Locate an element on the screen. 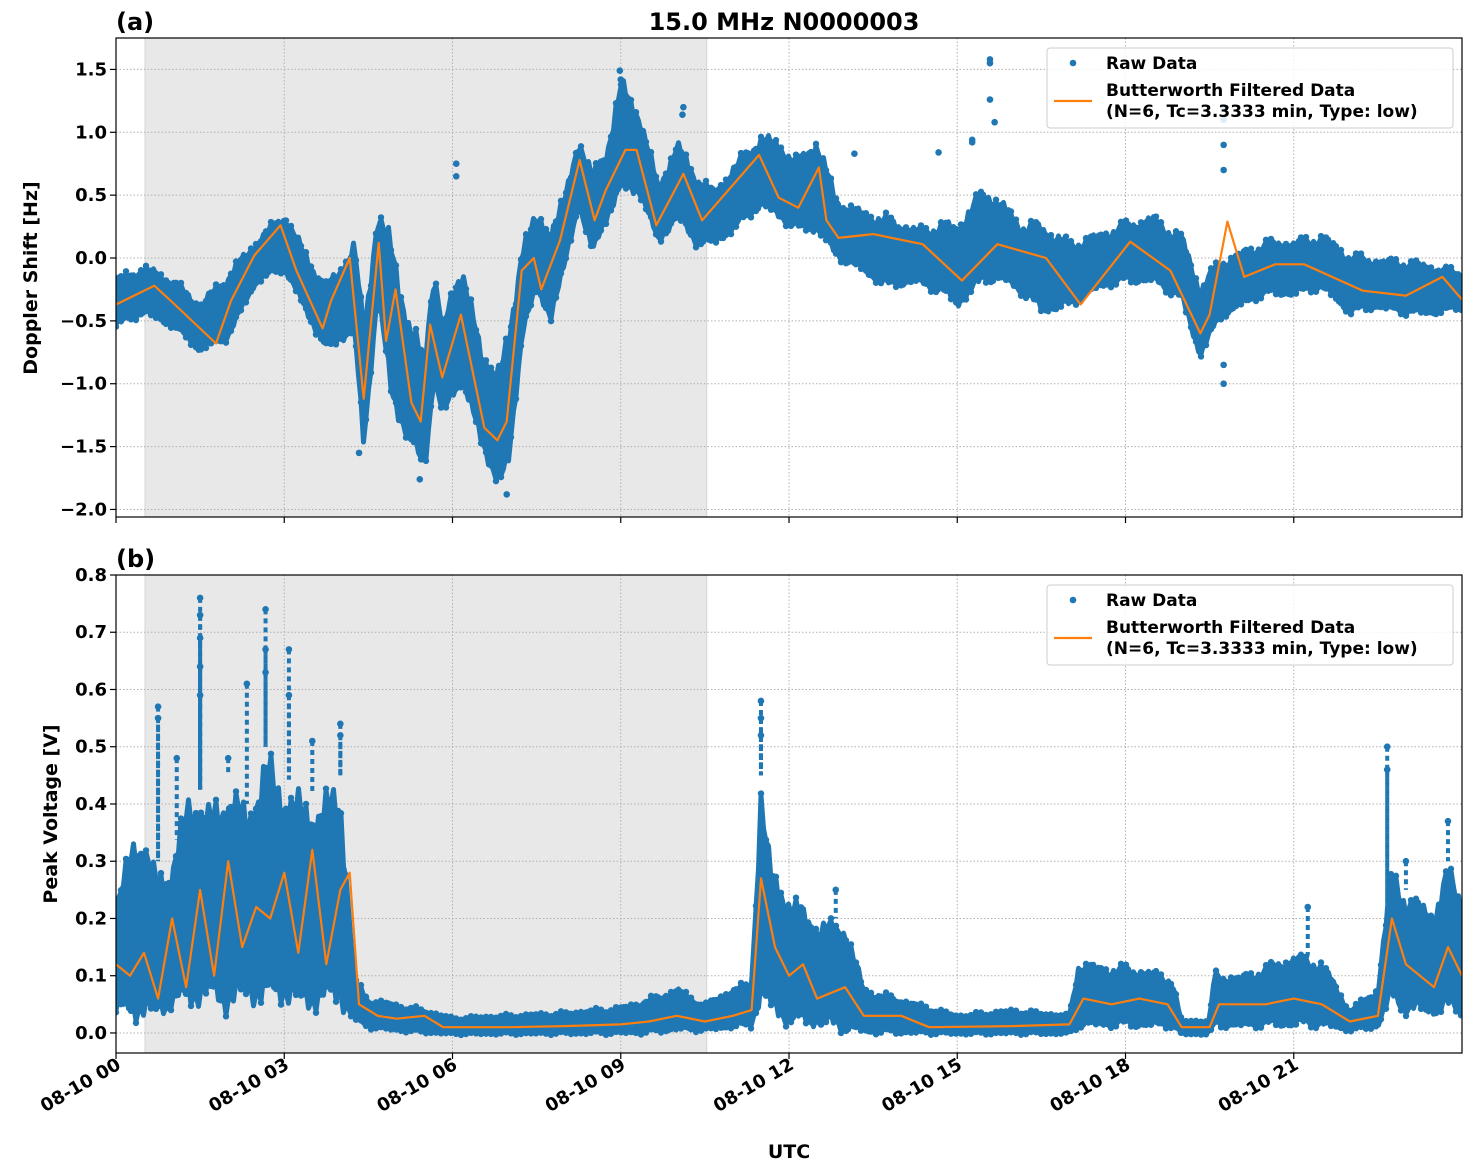 This screenshot has width=1471, height=1172. y-axis-label-b: Peak Voltage [V] is located at coordinates (51, 813).